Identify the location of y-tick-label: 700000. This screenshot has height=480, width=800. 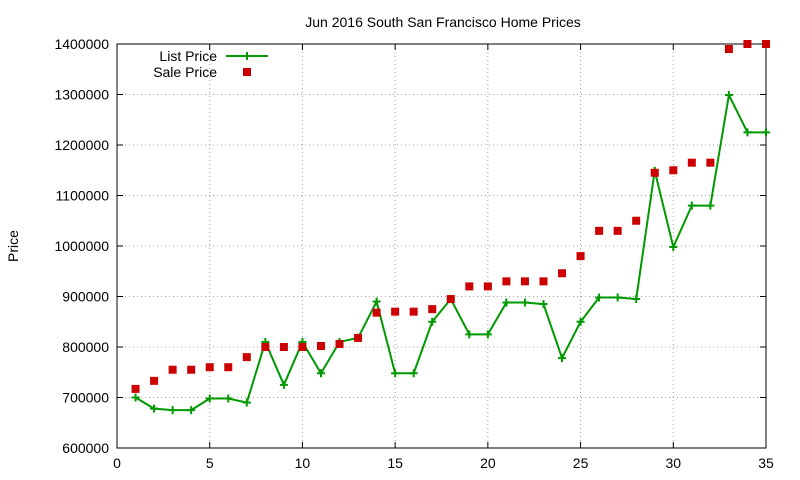
(85, 398).